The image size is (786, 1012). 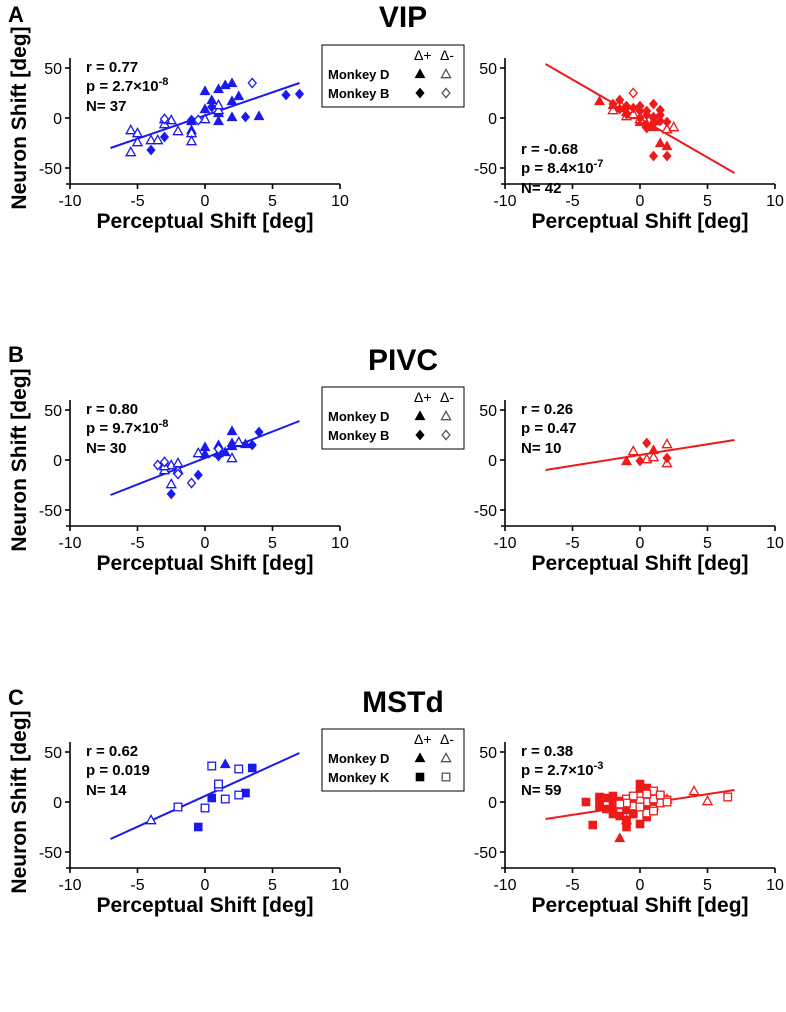 What do you see at coordinates (19, 801) in the screenshot?
I see `y-axis-label: Neuron Shift [deg]` at bounding box center [19, 801].